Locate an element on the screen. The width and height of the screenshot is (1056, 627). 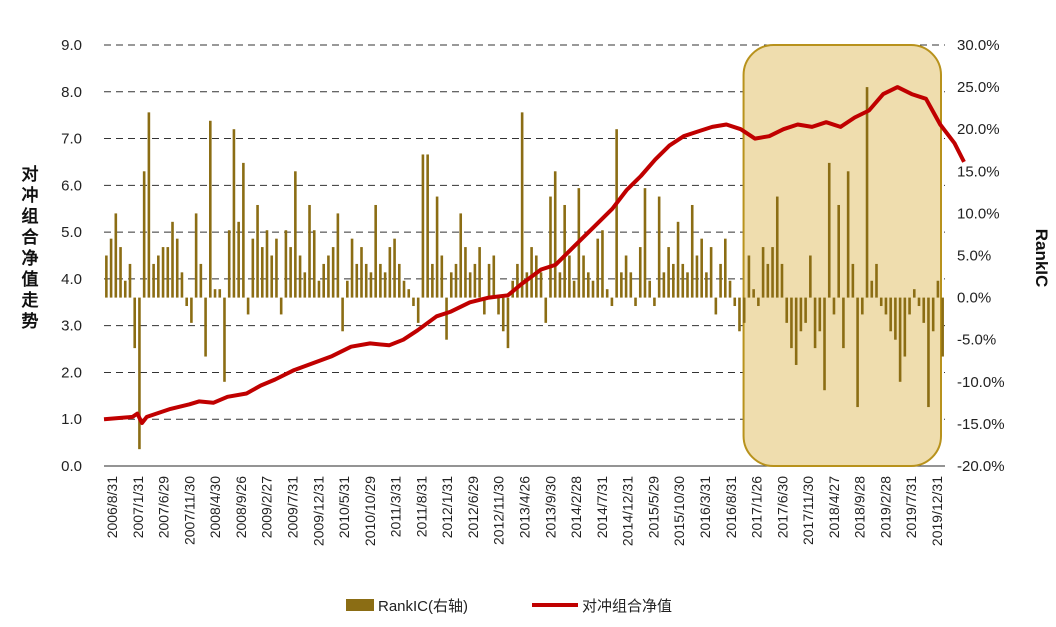
x-tick-label: 2014/7/31 is located at coordinates (602, 507).